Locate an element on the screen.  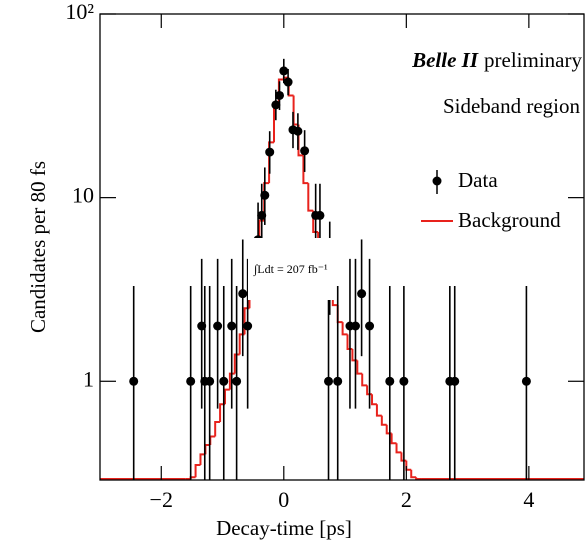
y-tick-label: 1 is located at coordinates (88, 378).